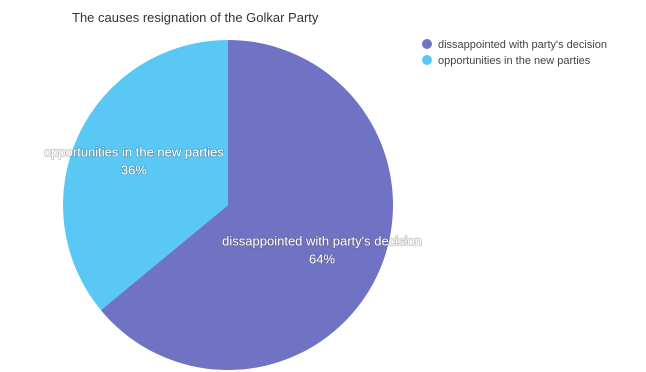  Describe the element at coordinates (322, 258) in the screenshot. I see `slice-percent-label: 64%` at that location.